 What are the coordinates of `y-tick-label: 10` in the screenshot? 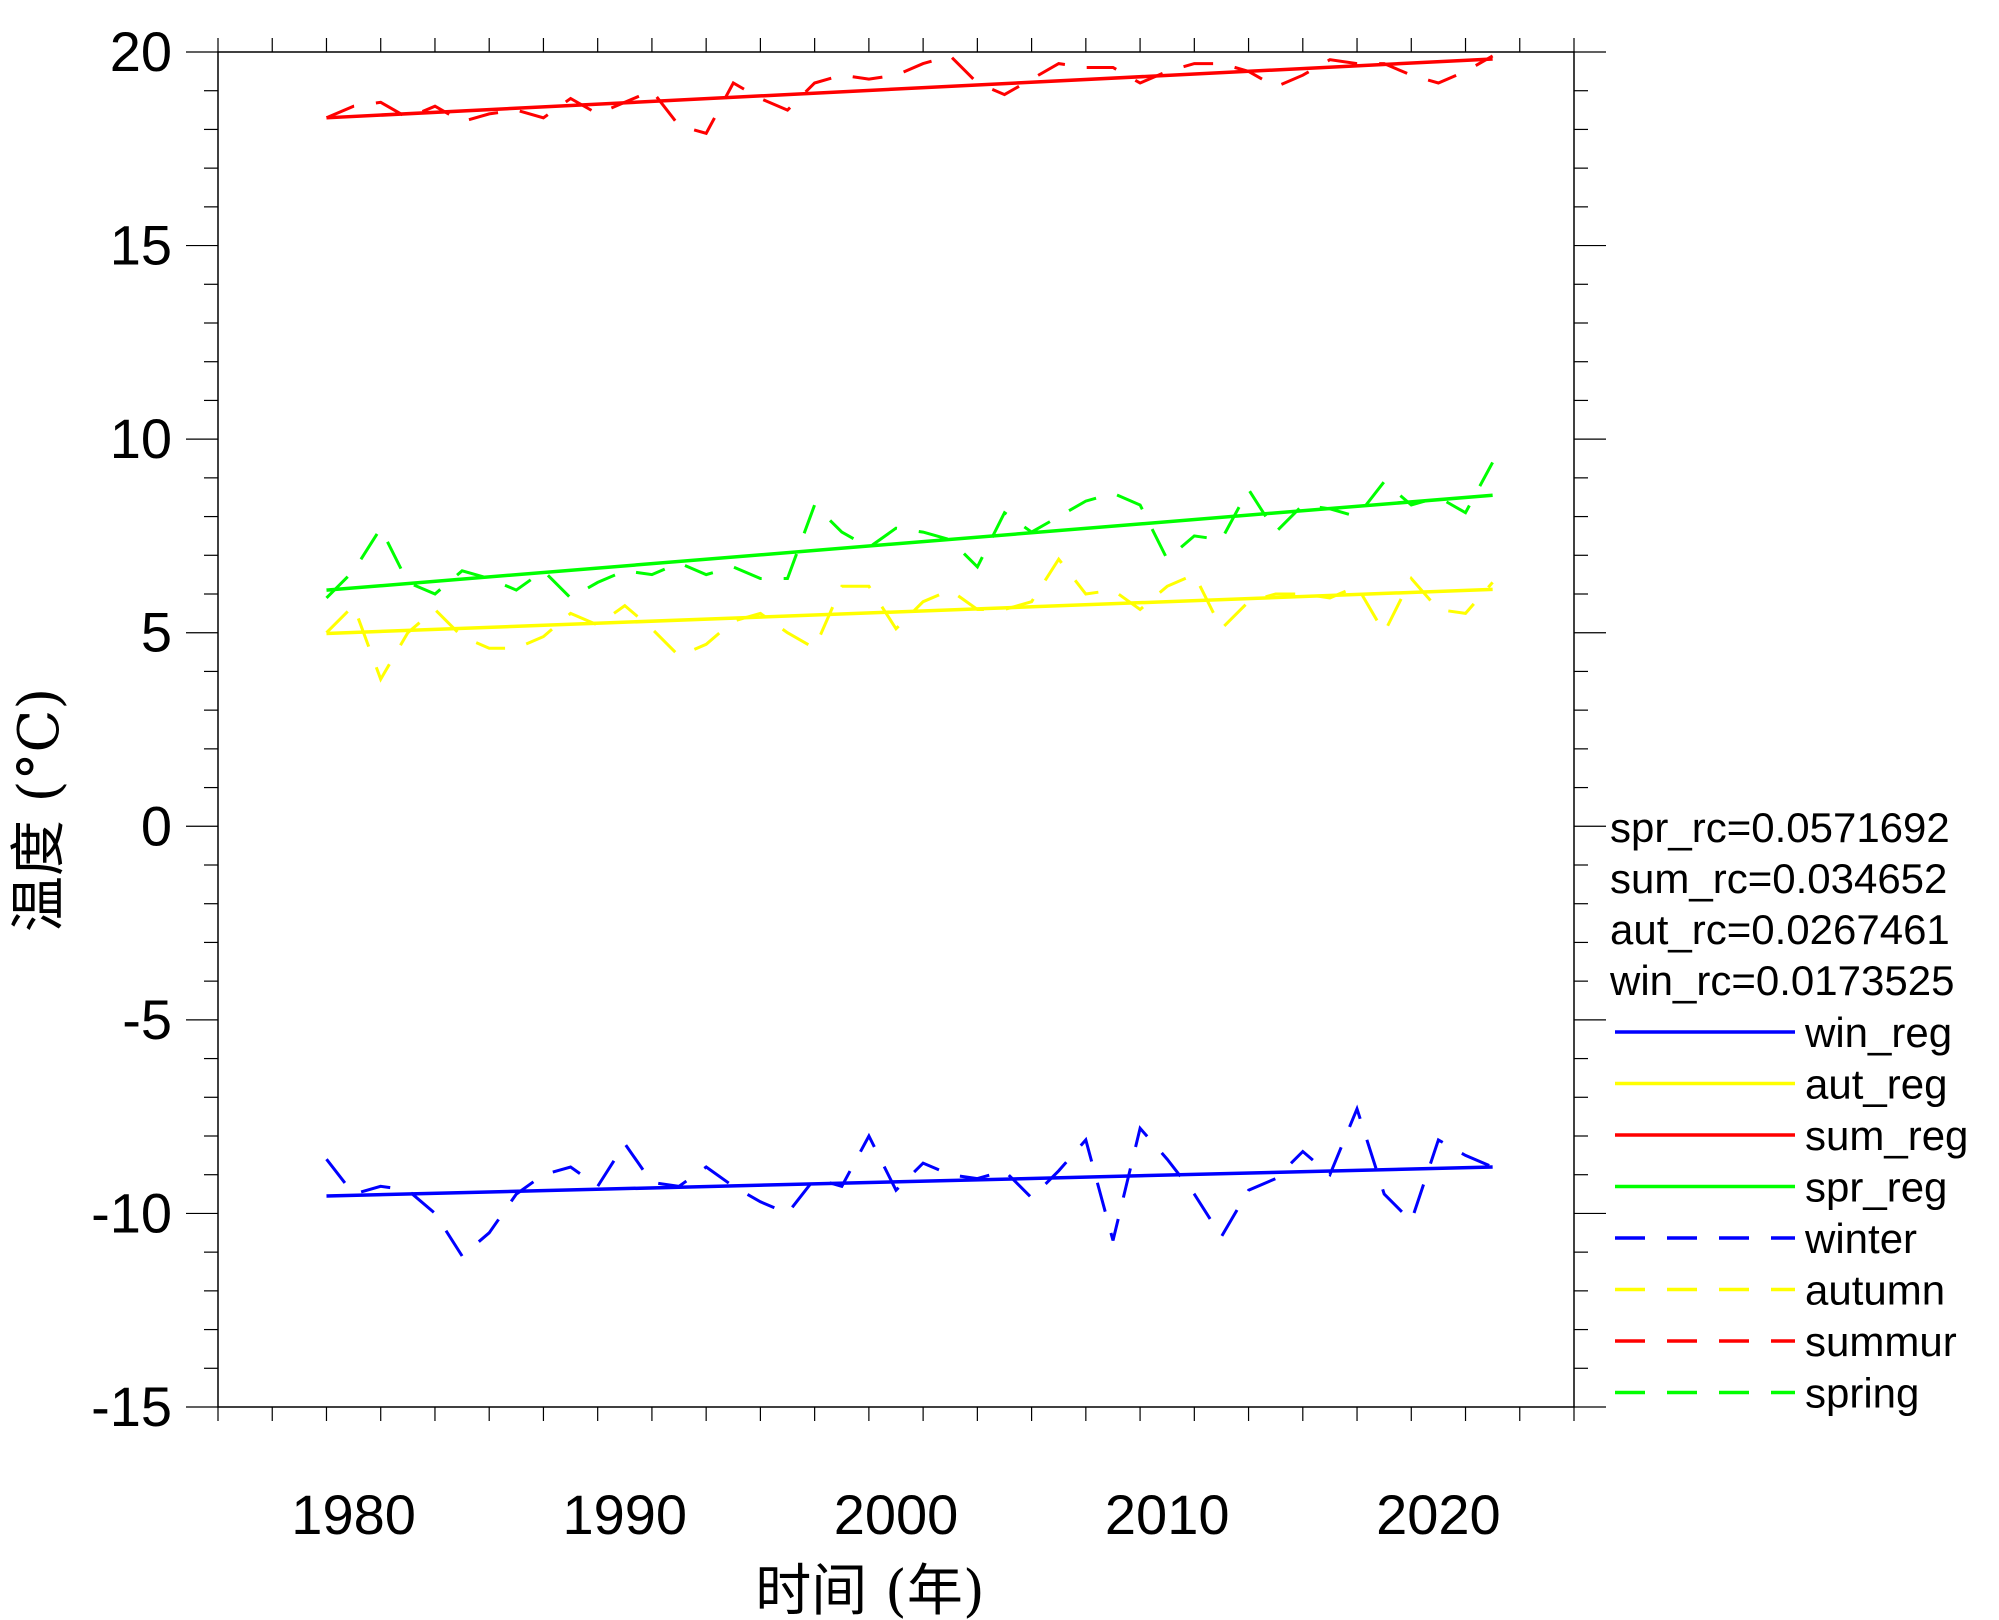 It's located at (141, 438).